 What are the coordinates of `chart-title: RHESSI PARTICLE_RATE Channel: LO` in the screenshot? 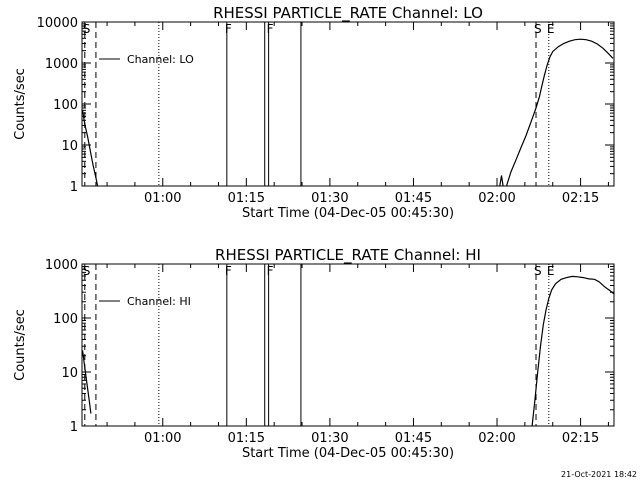 It's located at (348, 13).